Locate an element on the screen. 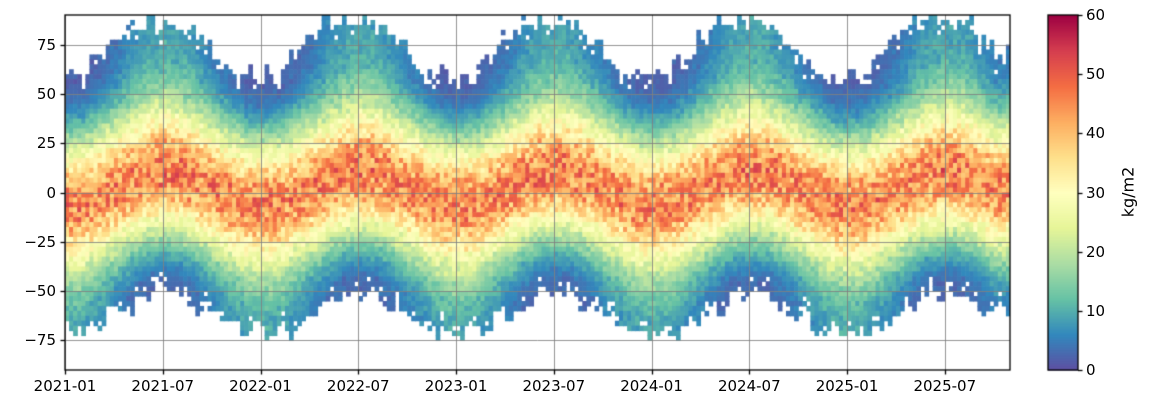 The height and width of the screenshot is (419, 1163). x-tick-label: 2022-07 is located at coordinates (358, 386).